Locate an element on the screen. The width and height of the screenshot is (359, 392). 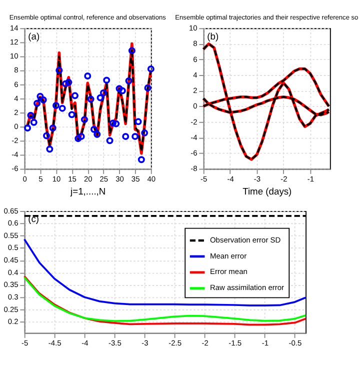
x-tick-label: 35 is located at coordinates (135, 179).